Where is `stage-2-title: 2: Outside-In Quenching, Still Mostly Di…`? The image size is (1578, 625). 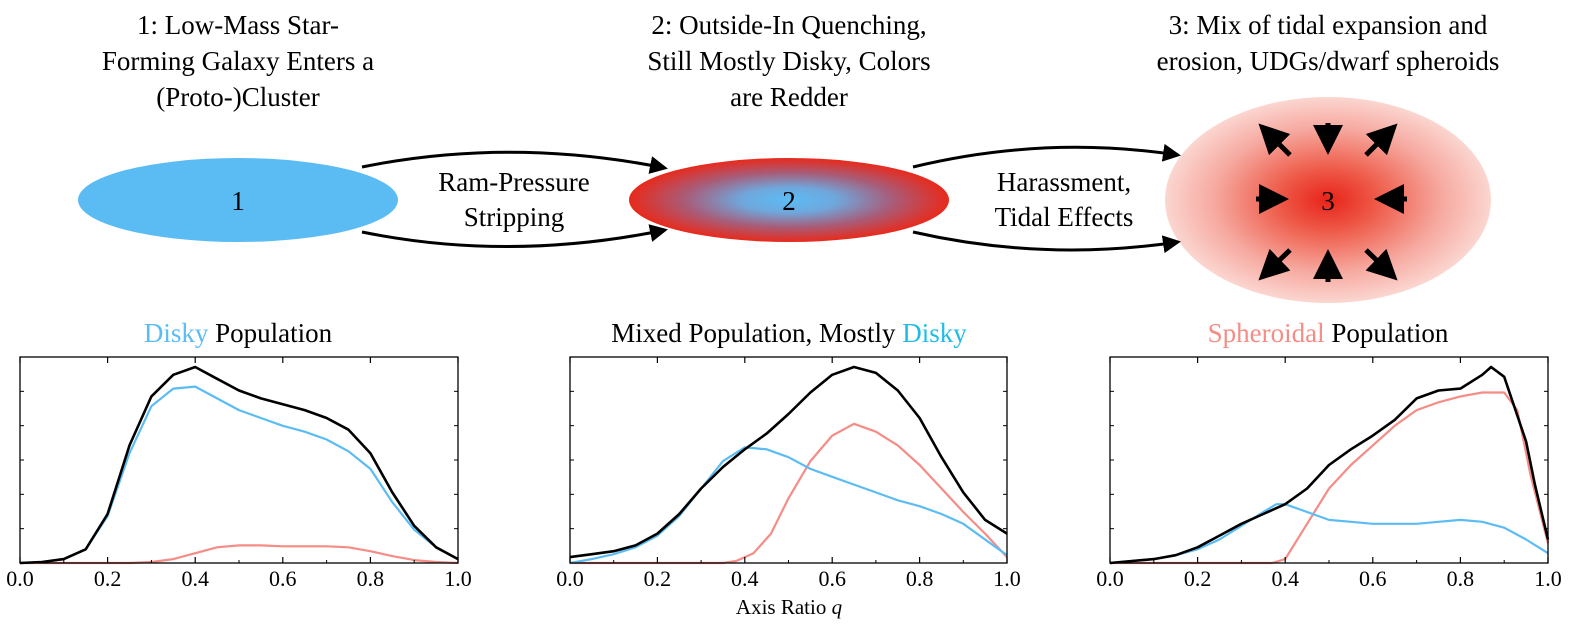 stage-2-title: 2: Outside-In Quenching, Still Mostly Di… is located at coordinates (788, 61).